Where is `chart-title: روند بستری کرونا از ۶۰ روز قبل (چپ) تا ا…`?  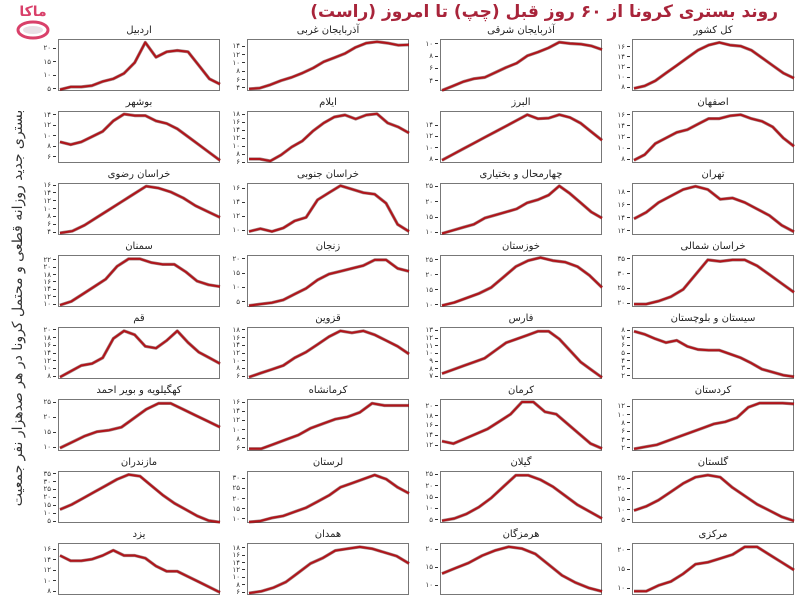 chart-title: روند بستری کرونا از ۶۰ روز قبل (چپ) تا ا… is located at coordinates (544, 12).